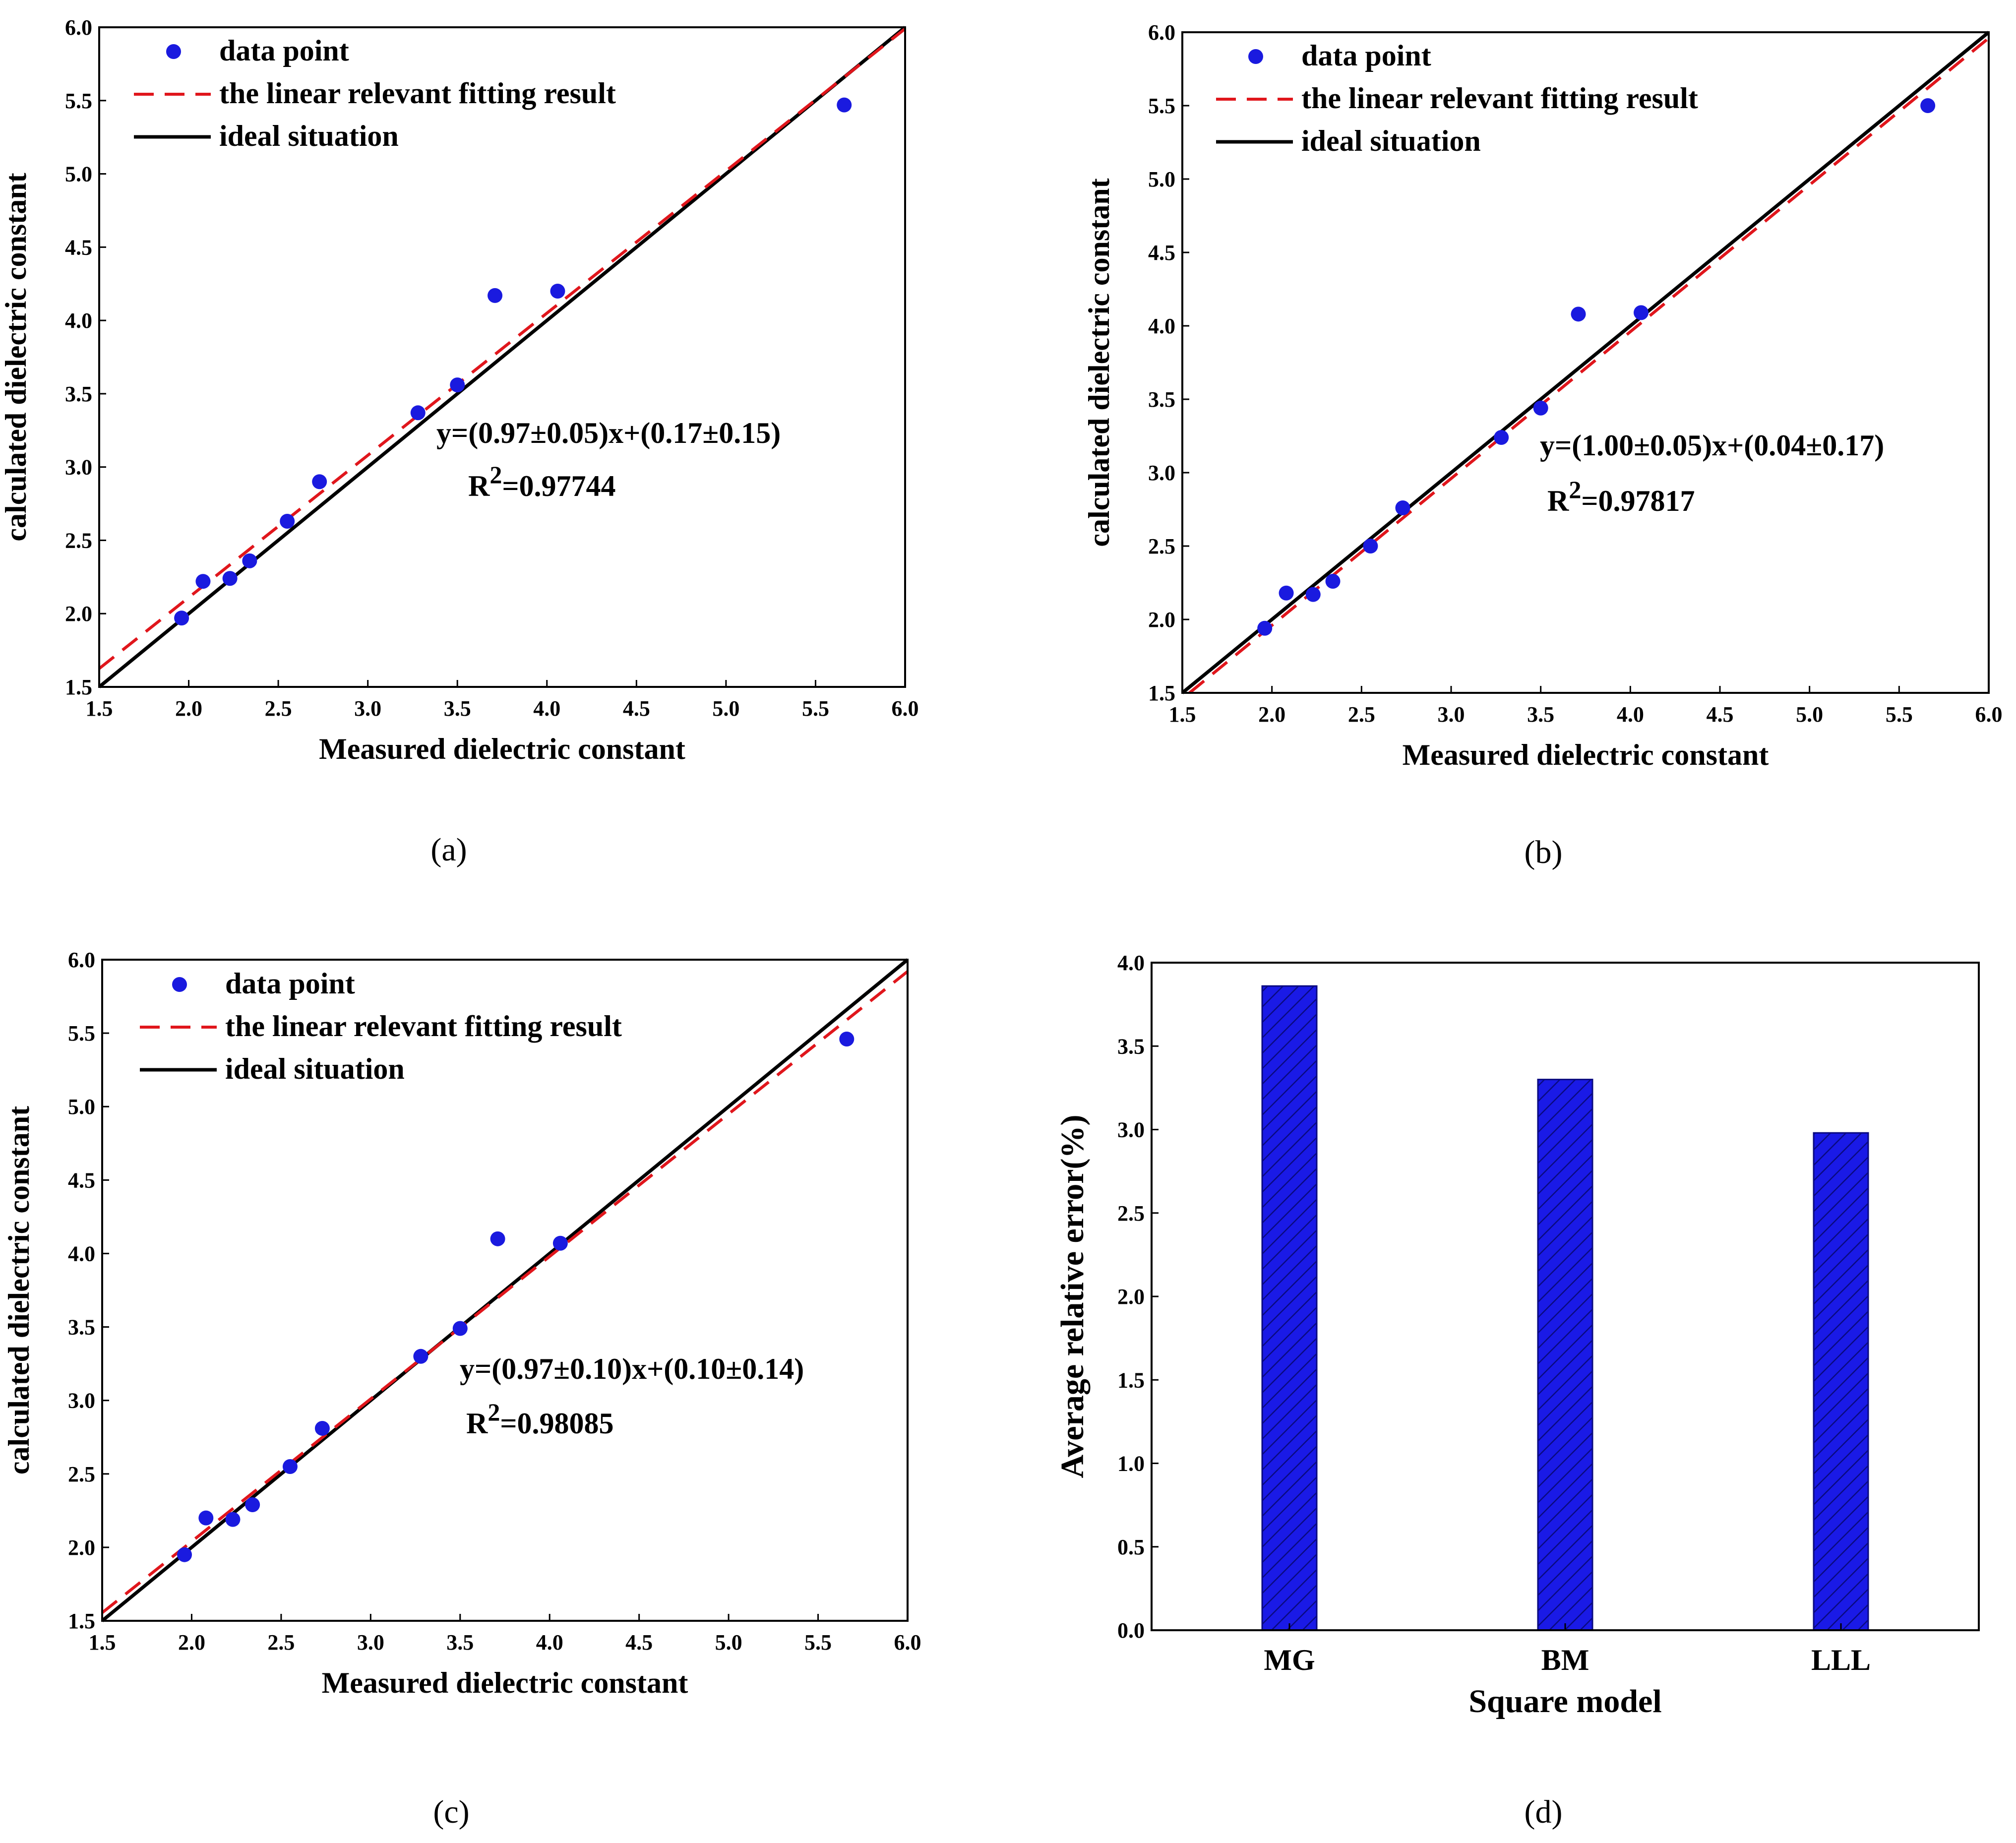 The image size is (2016, 1843). I want to click on linear-fit-line, so click(505, 1292).